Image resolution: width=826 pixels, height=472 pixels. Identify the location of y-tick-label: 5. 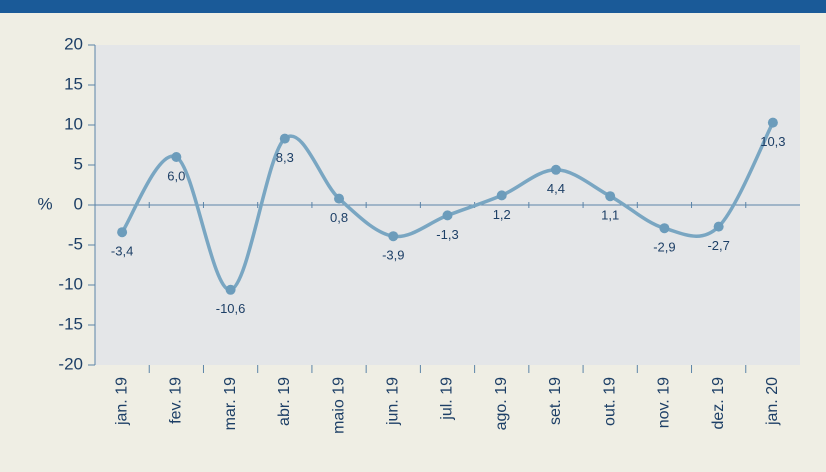
(78, 163).